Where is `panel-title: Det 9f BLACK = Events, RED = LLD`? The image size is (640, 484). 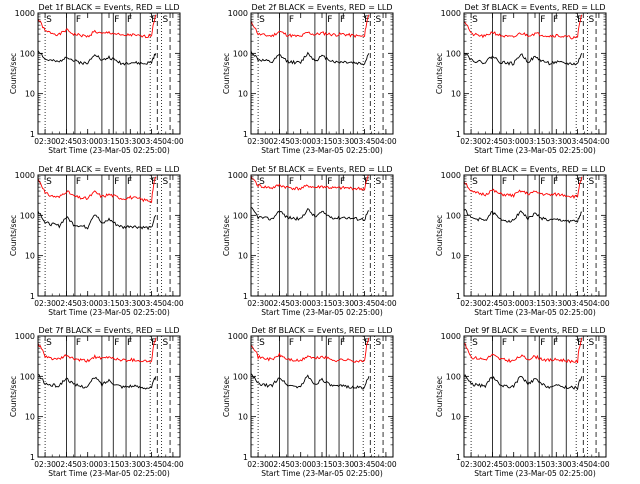 panel-title: Det 9f BLACK = Events, RED = LLD is located at coordinates (534, 330).